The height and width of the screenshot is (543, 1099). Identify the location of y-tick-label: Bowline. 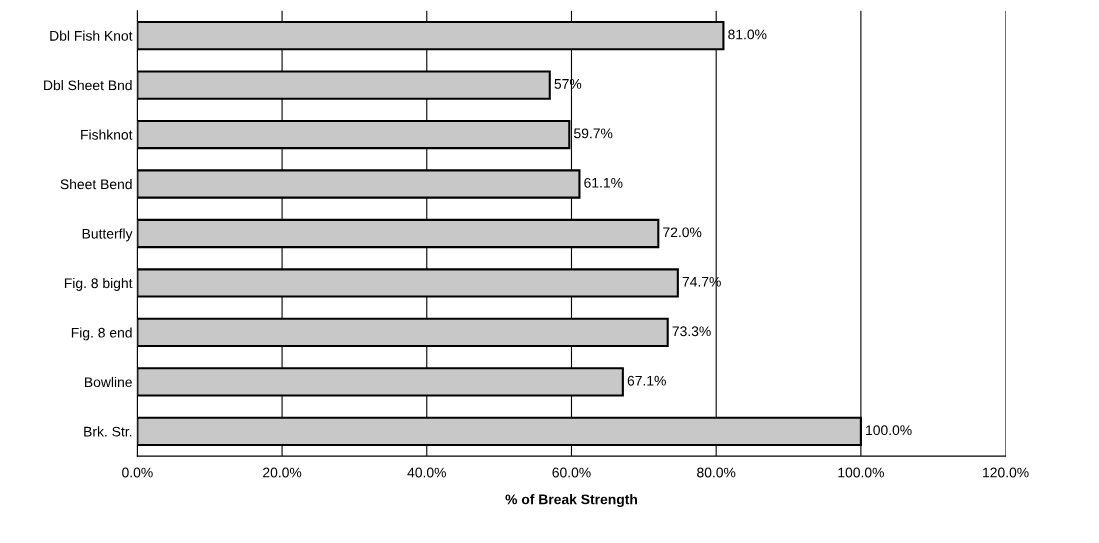
(108, 382).